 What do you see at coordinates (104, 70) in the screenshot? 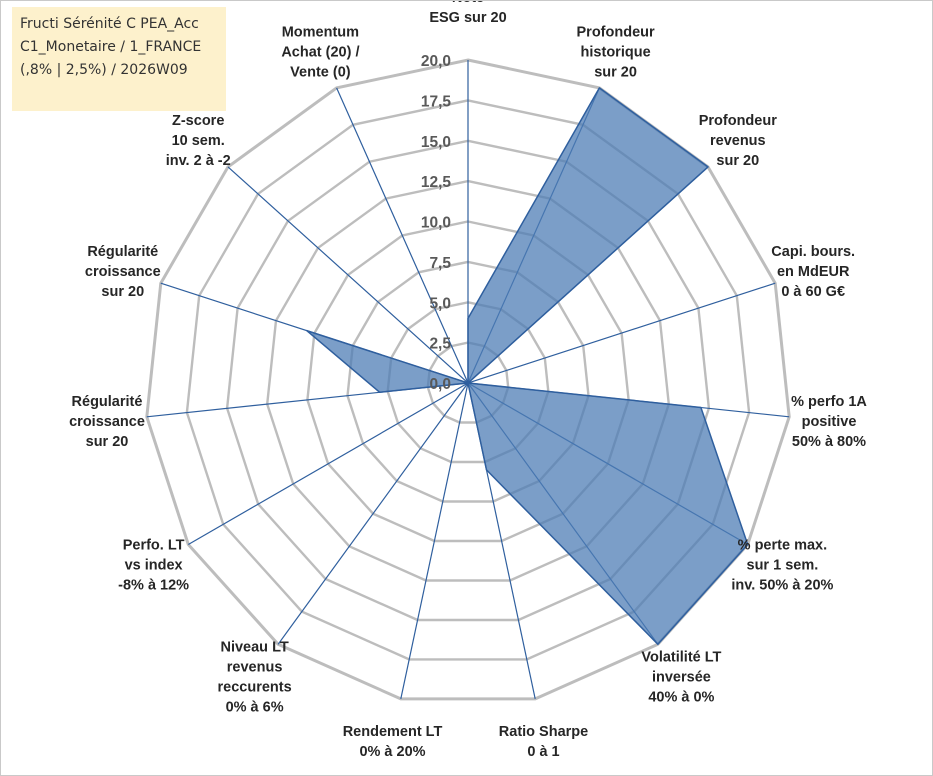
I see `fund-period: (,8% | 2,5%) / 2026W09` at bounding box center [104, 70].